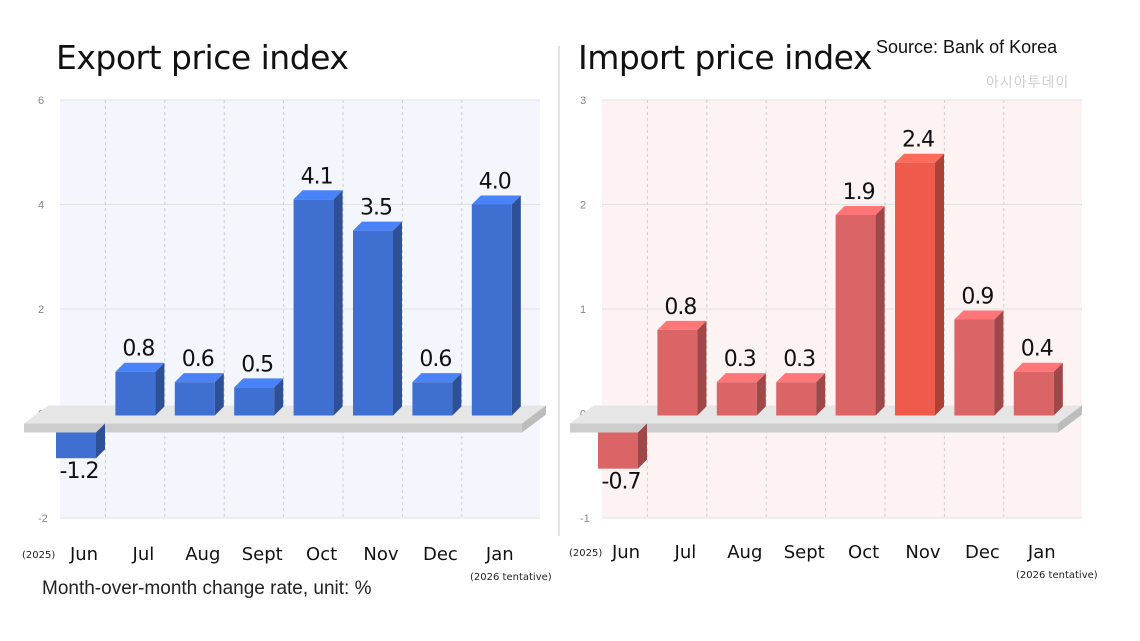 This screenshot has height=641, width=1140. I want to click on import-zero-platform-front, so click(814, 428).